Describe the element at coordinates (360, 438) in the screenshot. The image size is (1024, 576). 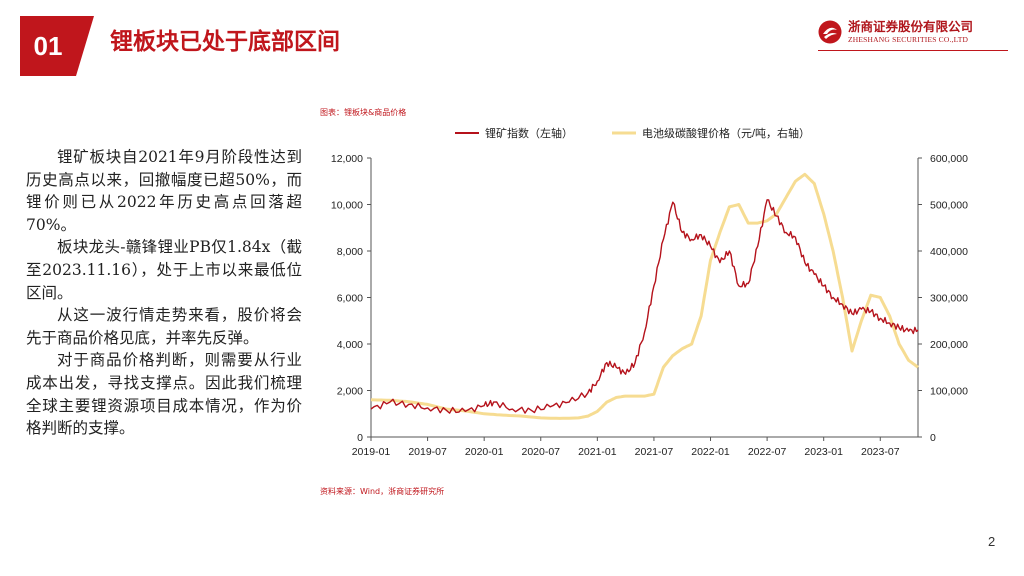
I see `y-left-tick-label: 0` at that location.